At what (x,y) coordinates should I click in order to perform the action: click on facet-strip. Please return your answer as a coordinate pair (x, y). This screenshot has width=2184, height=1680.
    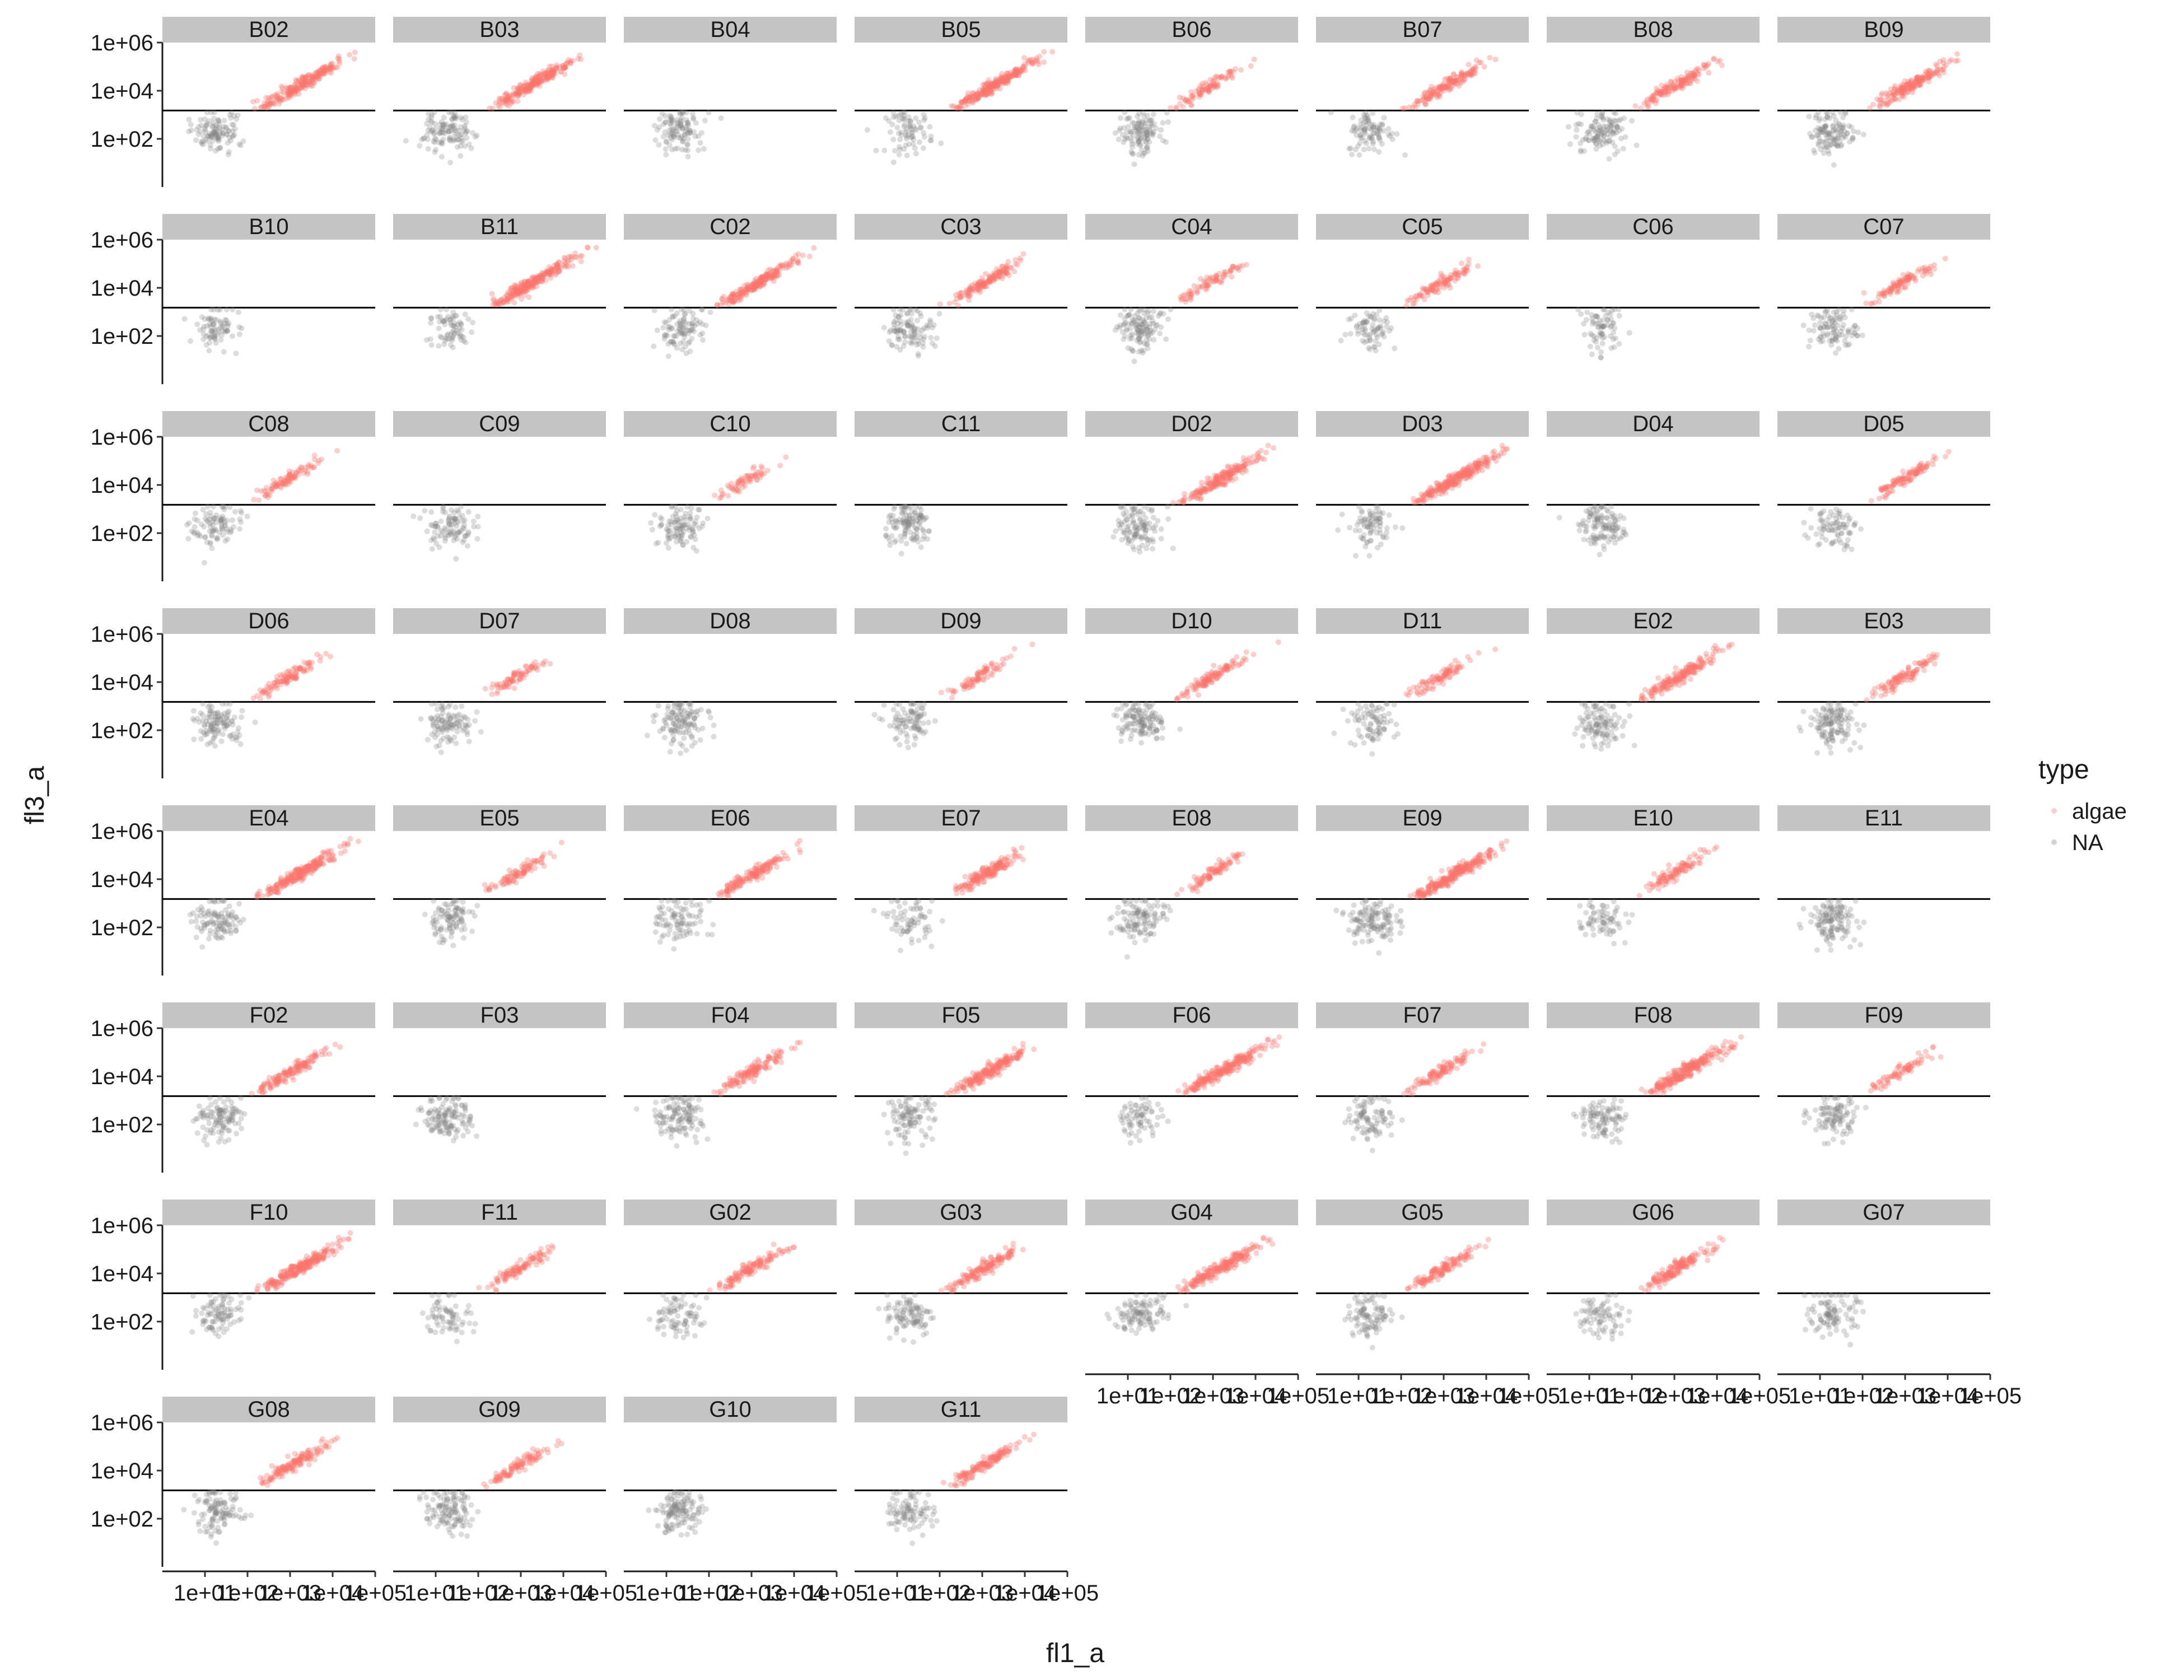
    Looking at the image, I should click on (269, 30).